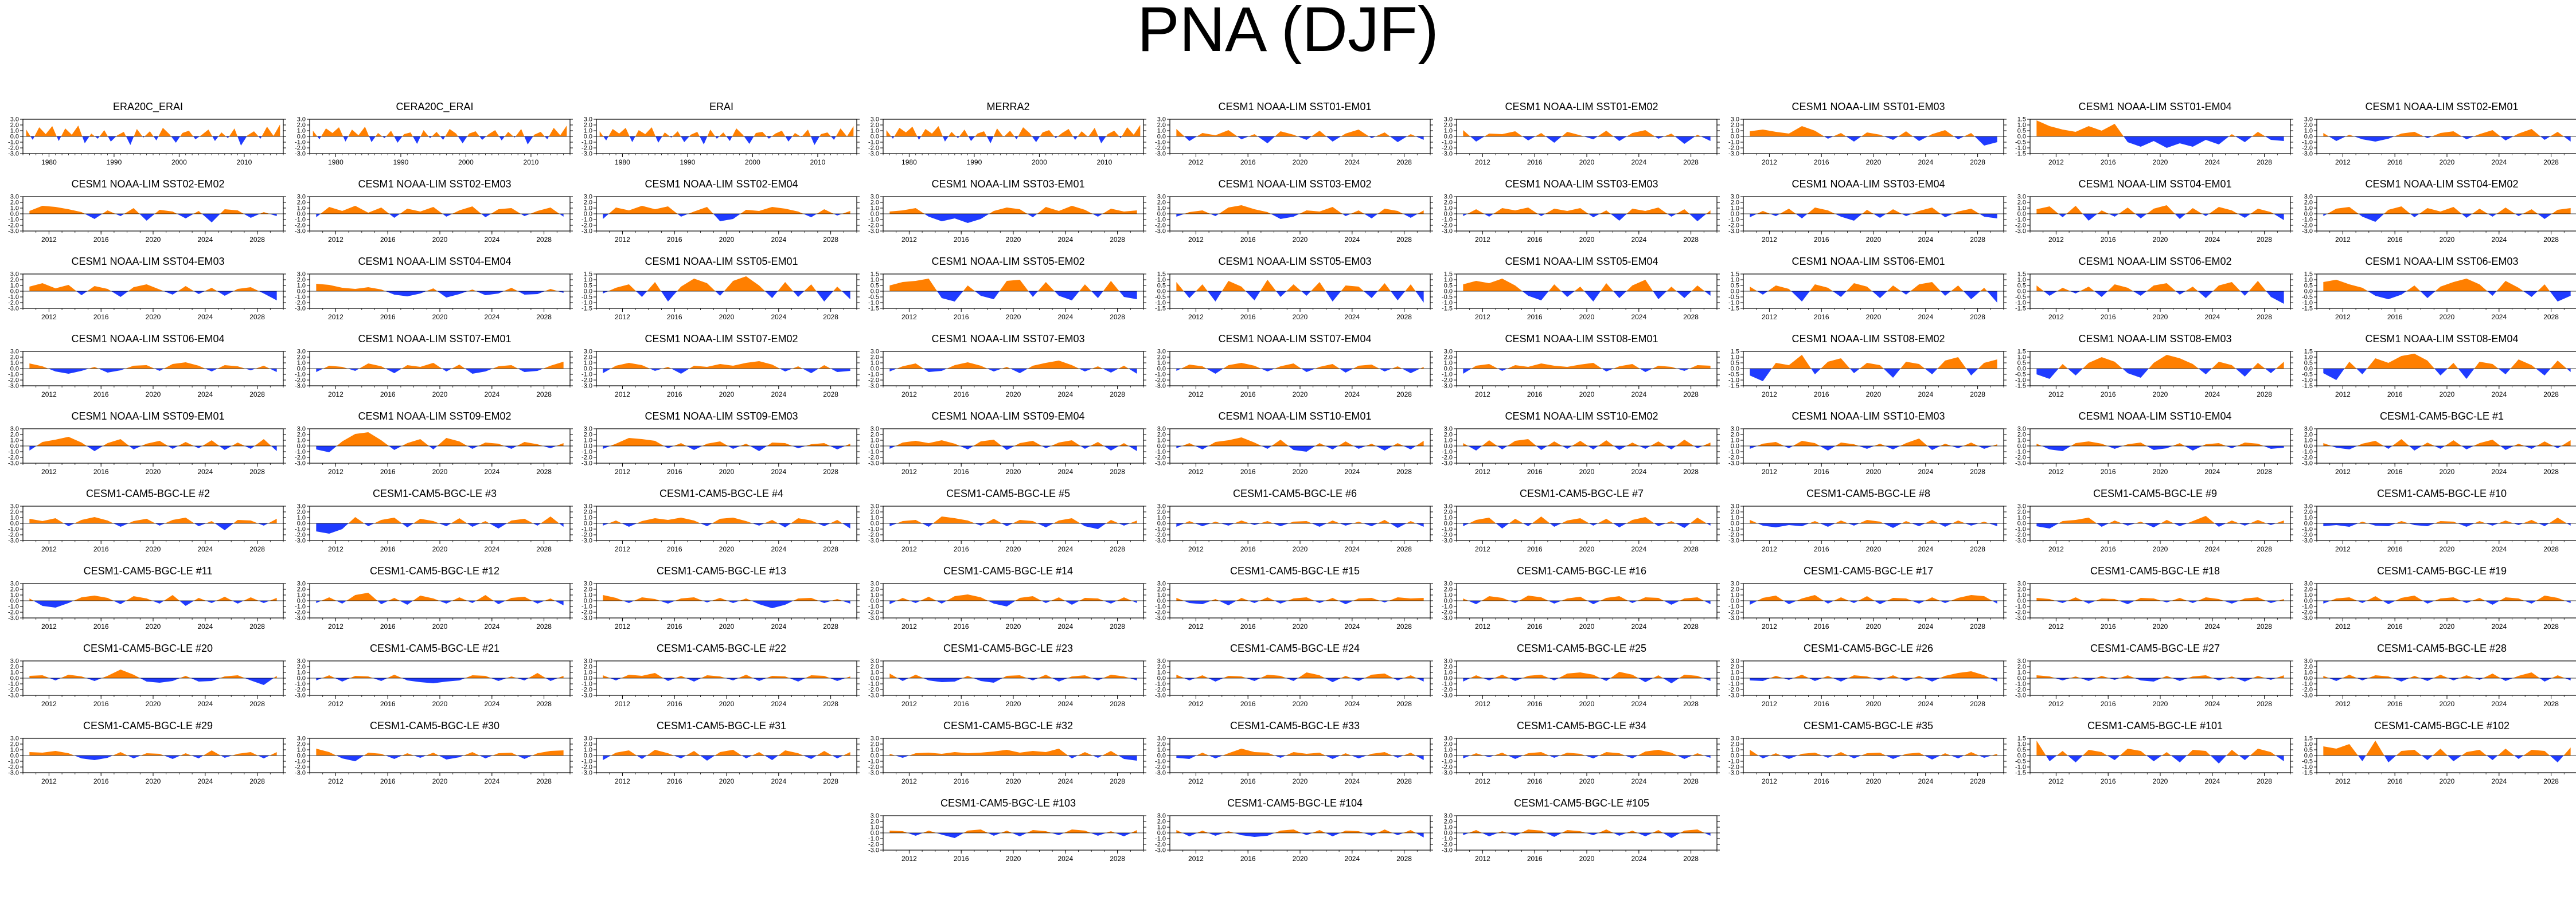 The height and width of the screenshot is (908, 2576). I want to click on x-tick-label: 1990, so click(688, 162).